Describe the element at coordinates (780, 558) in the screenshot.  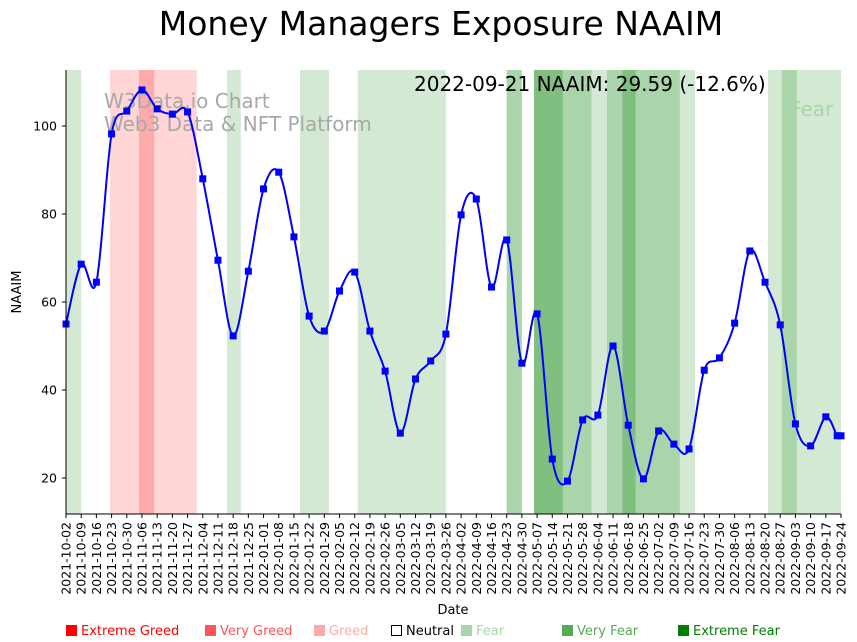
I see `x-tick-label: 2022-08-27` at that location.